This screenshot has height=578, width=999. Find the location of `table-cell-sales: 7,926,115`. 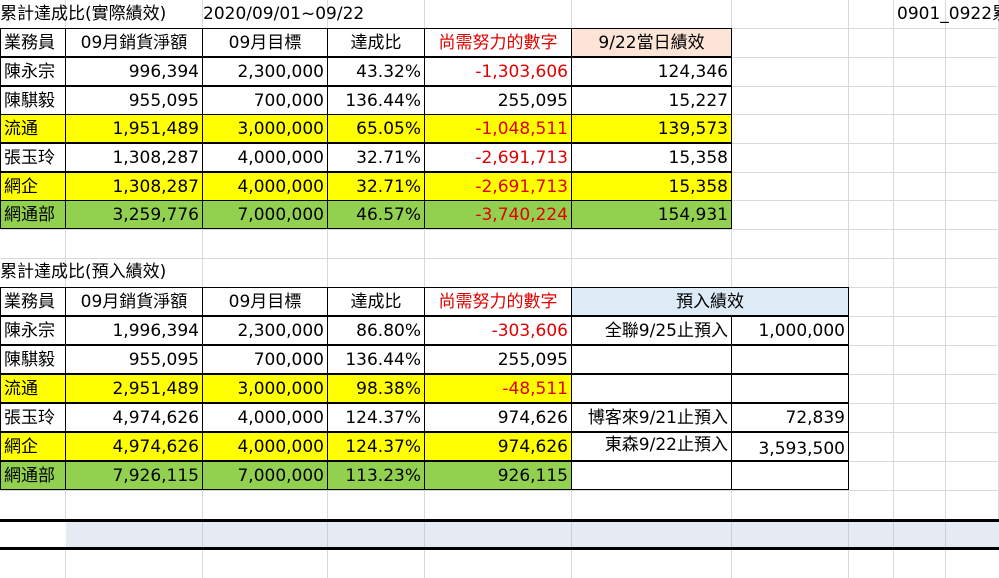

table-cell-sales: 7,926,115 is located at coordinates (134, 475).